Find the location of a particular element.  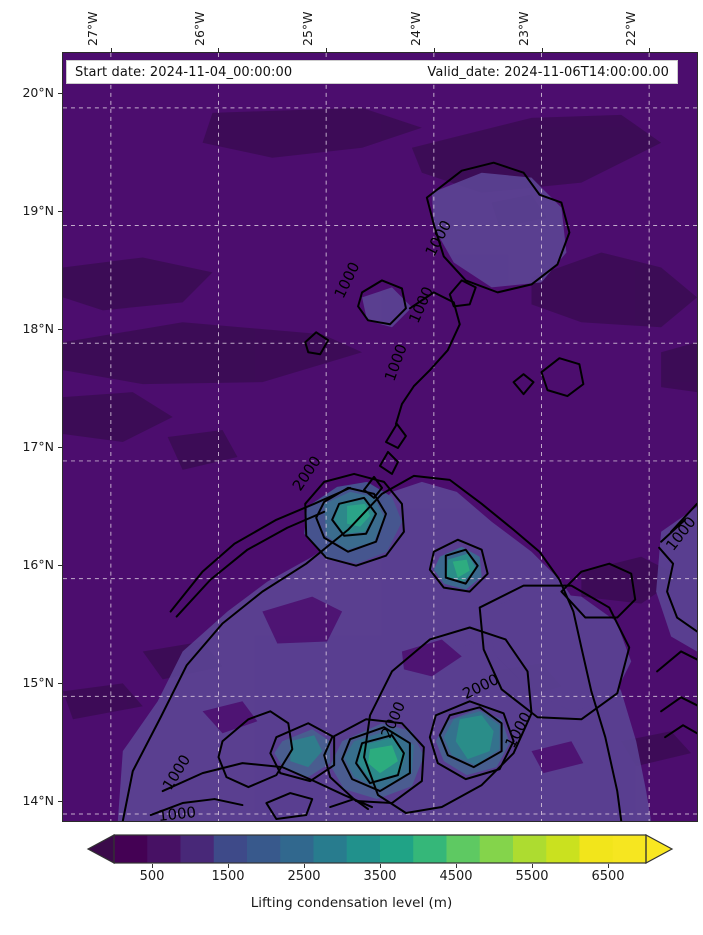

colorbar-tick-labels: 500 1500 2500 3500 4500 5500 6500 is located at coordinates (380, 878).